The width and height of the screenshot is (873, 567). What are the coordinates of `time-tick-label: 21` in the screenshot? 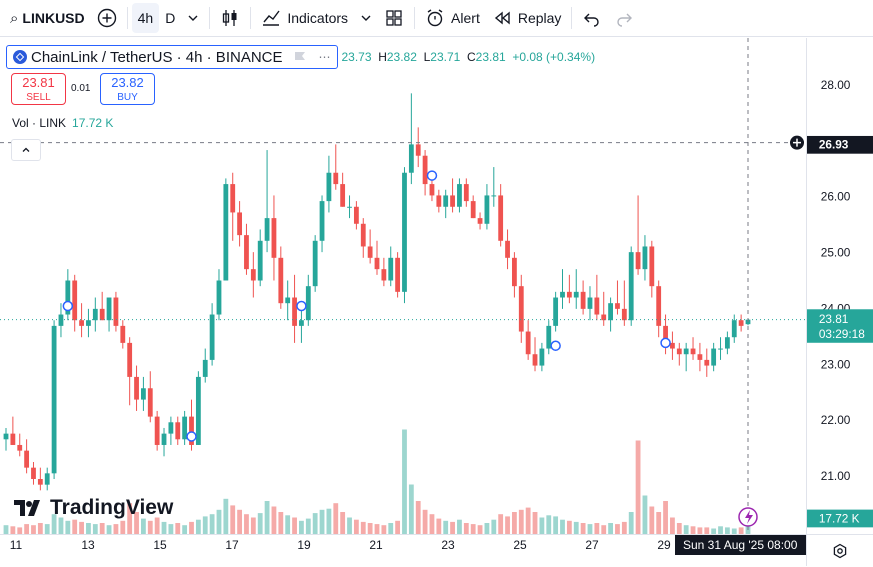 It's located at (376, 545).